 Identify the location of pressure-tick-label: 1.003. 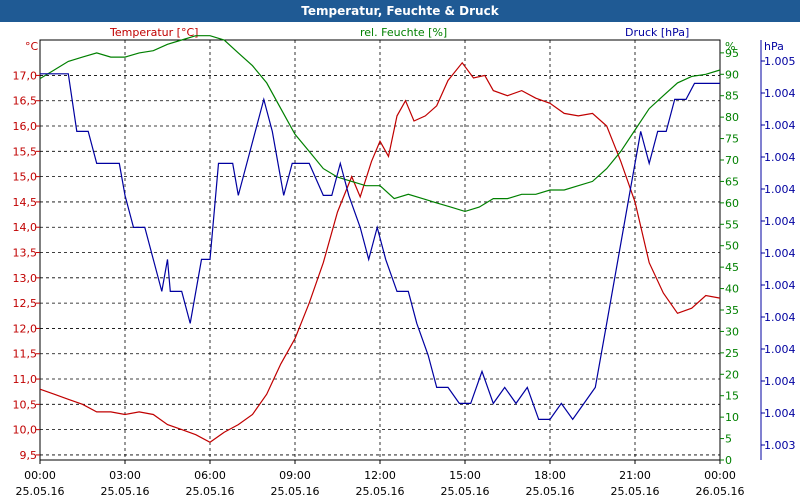
(780, 445).